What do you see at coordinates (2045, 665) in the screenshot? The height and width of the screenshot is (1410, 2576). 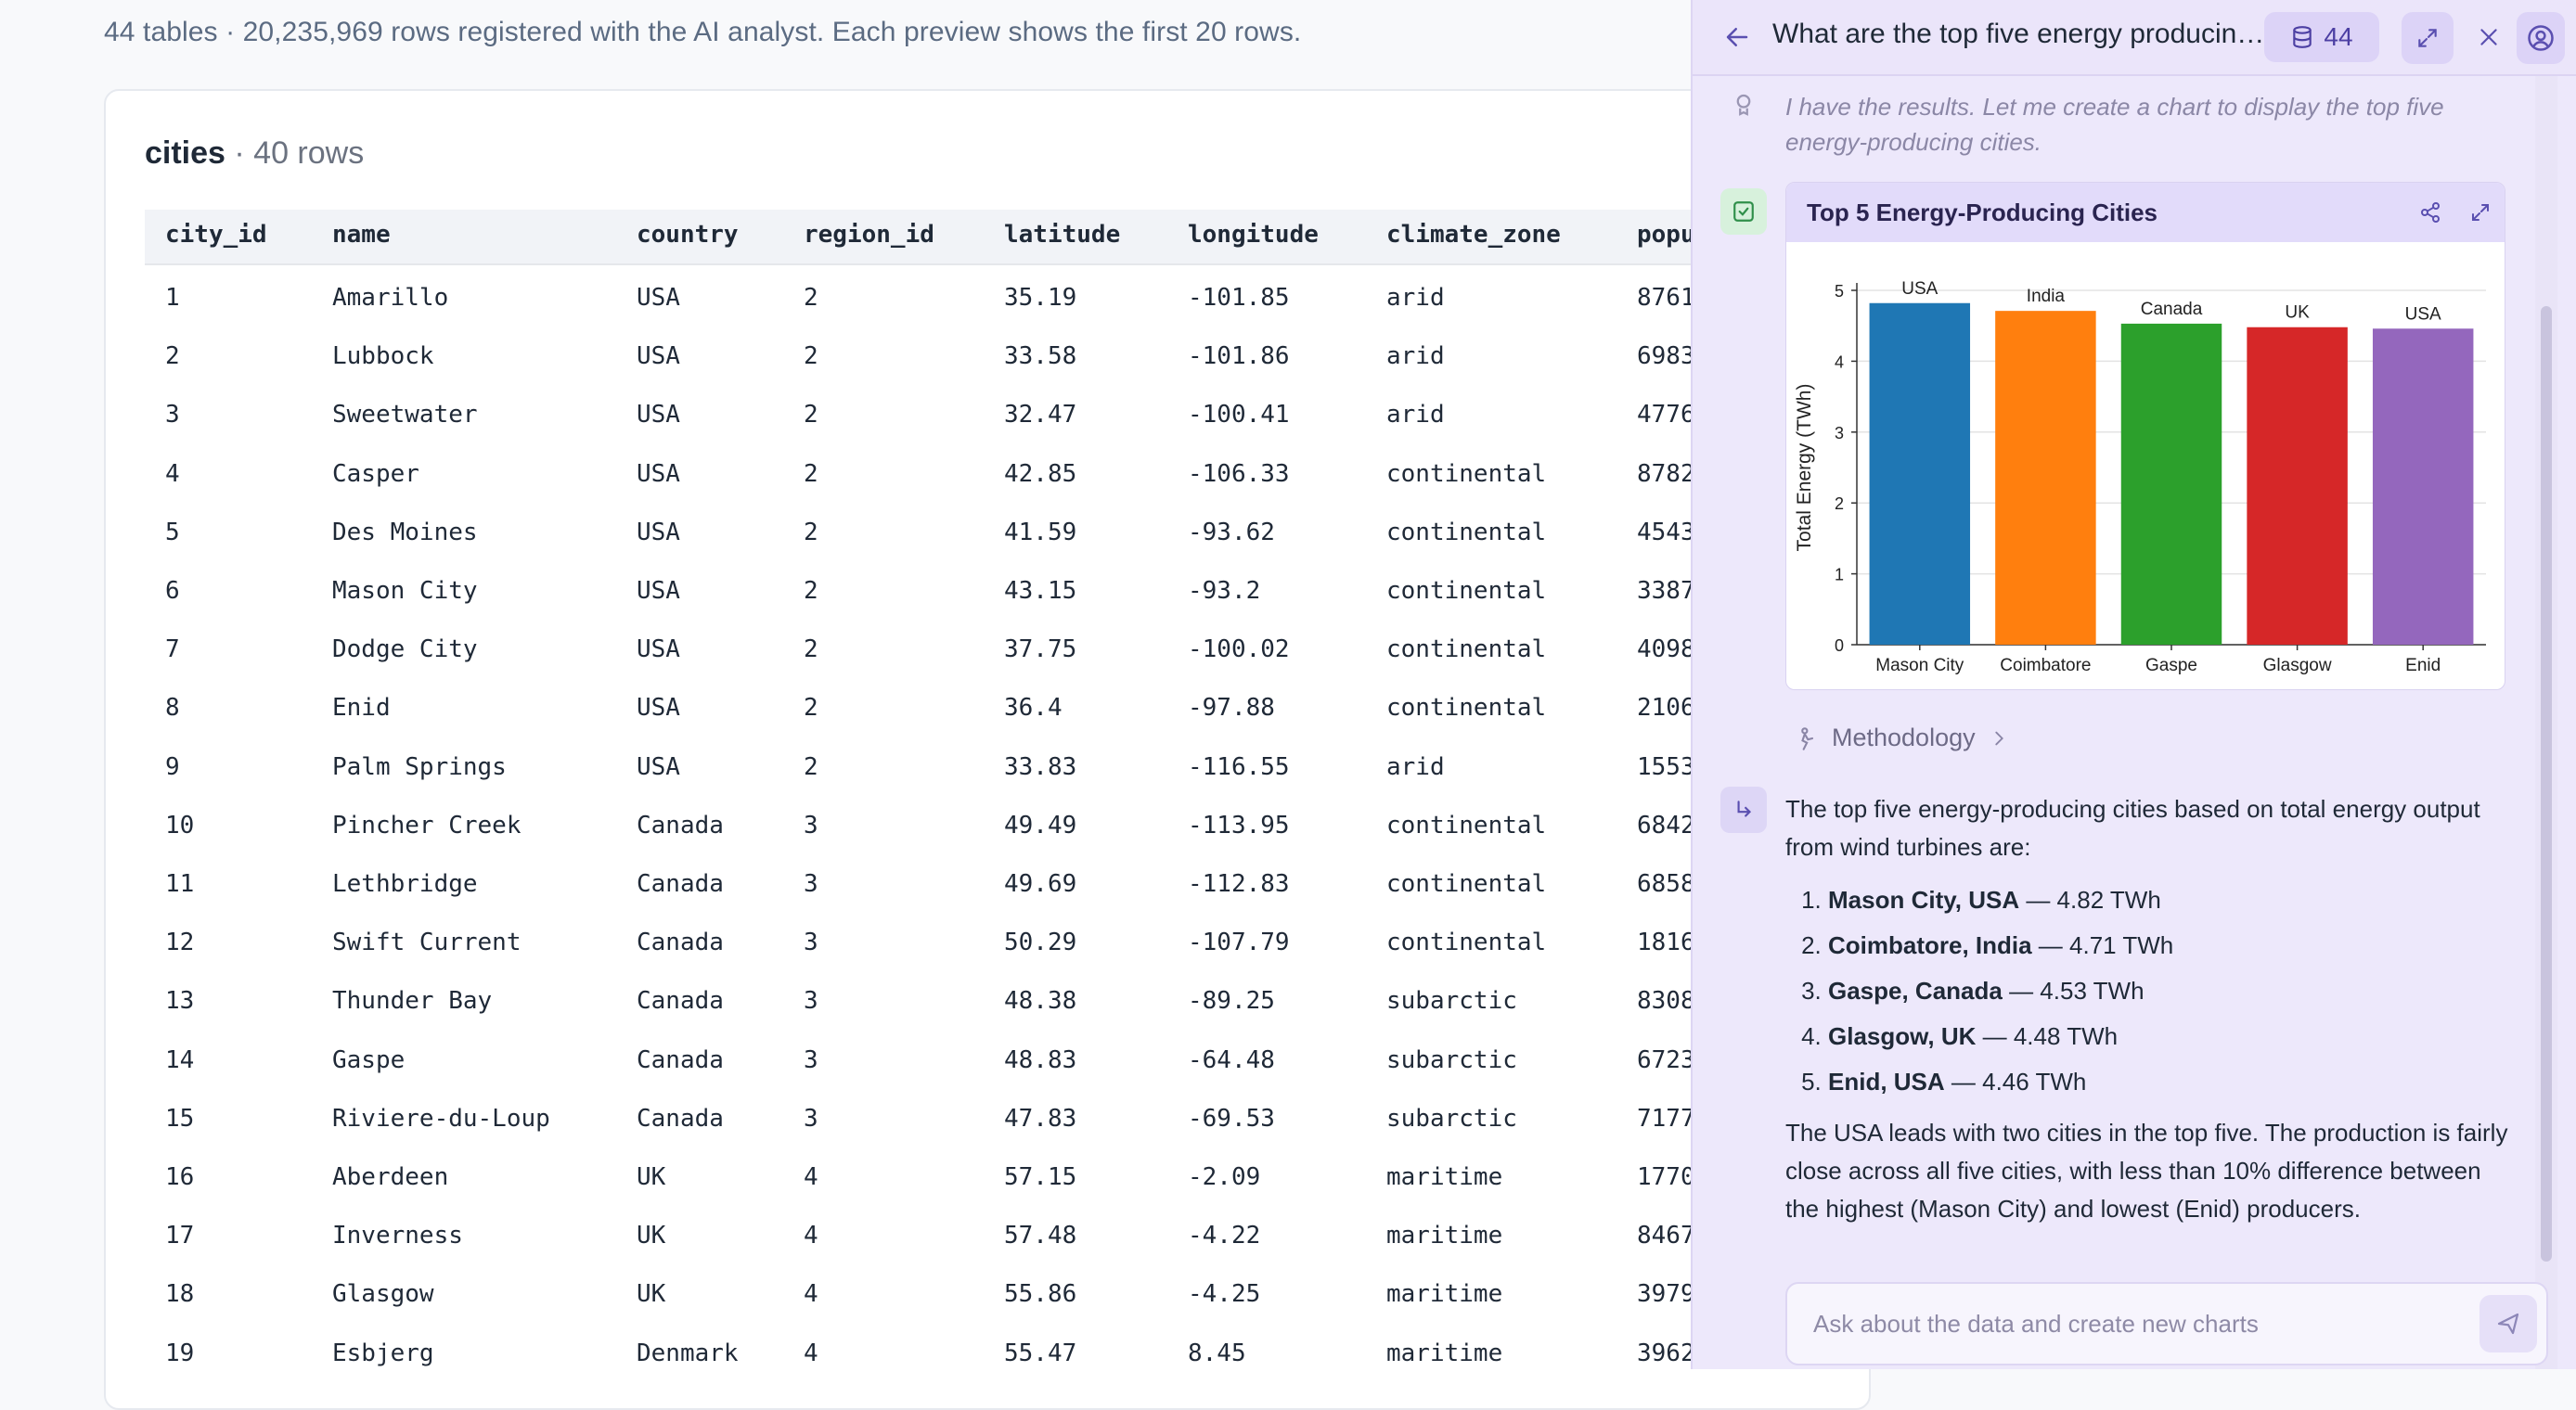 I see `x-tick-label: Coimbatore` at bounding box center [2045, 665].